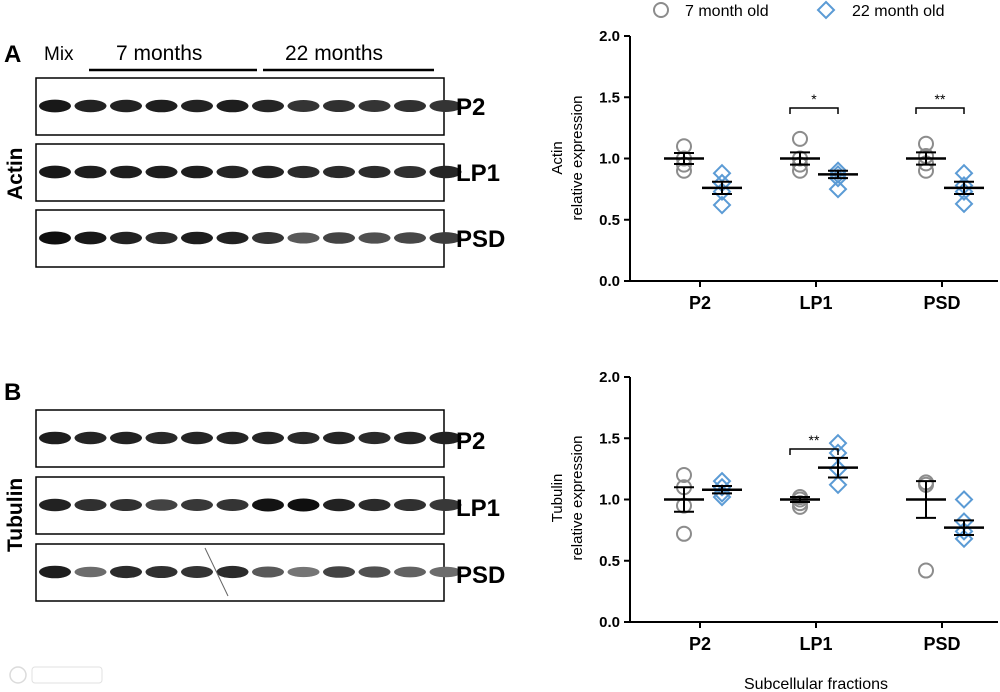  What do you see at coordinates (480, 239) in the screenshot?
I see `blot-a-psd-label: PSD` at bounding box center [480, 239].